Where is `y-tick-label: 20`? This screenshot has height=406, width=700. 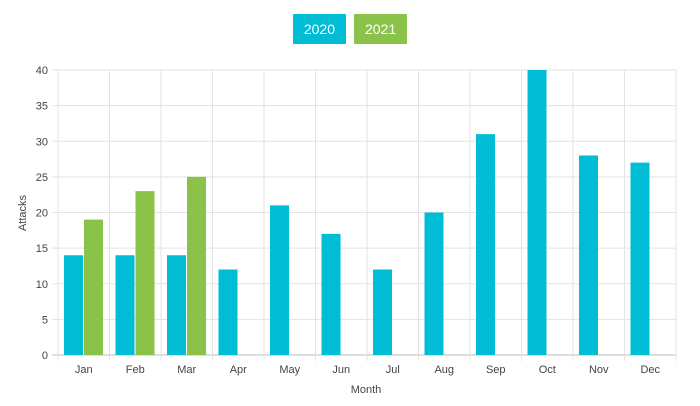 y-tick-label: 20 is located at coordinates (42, 214).